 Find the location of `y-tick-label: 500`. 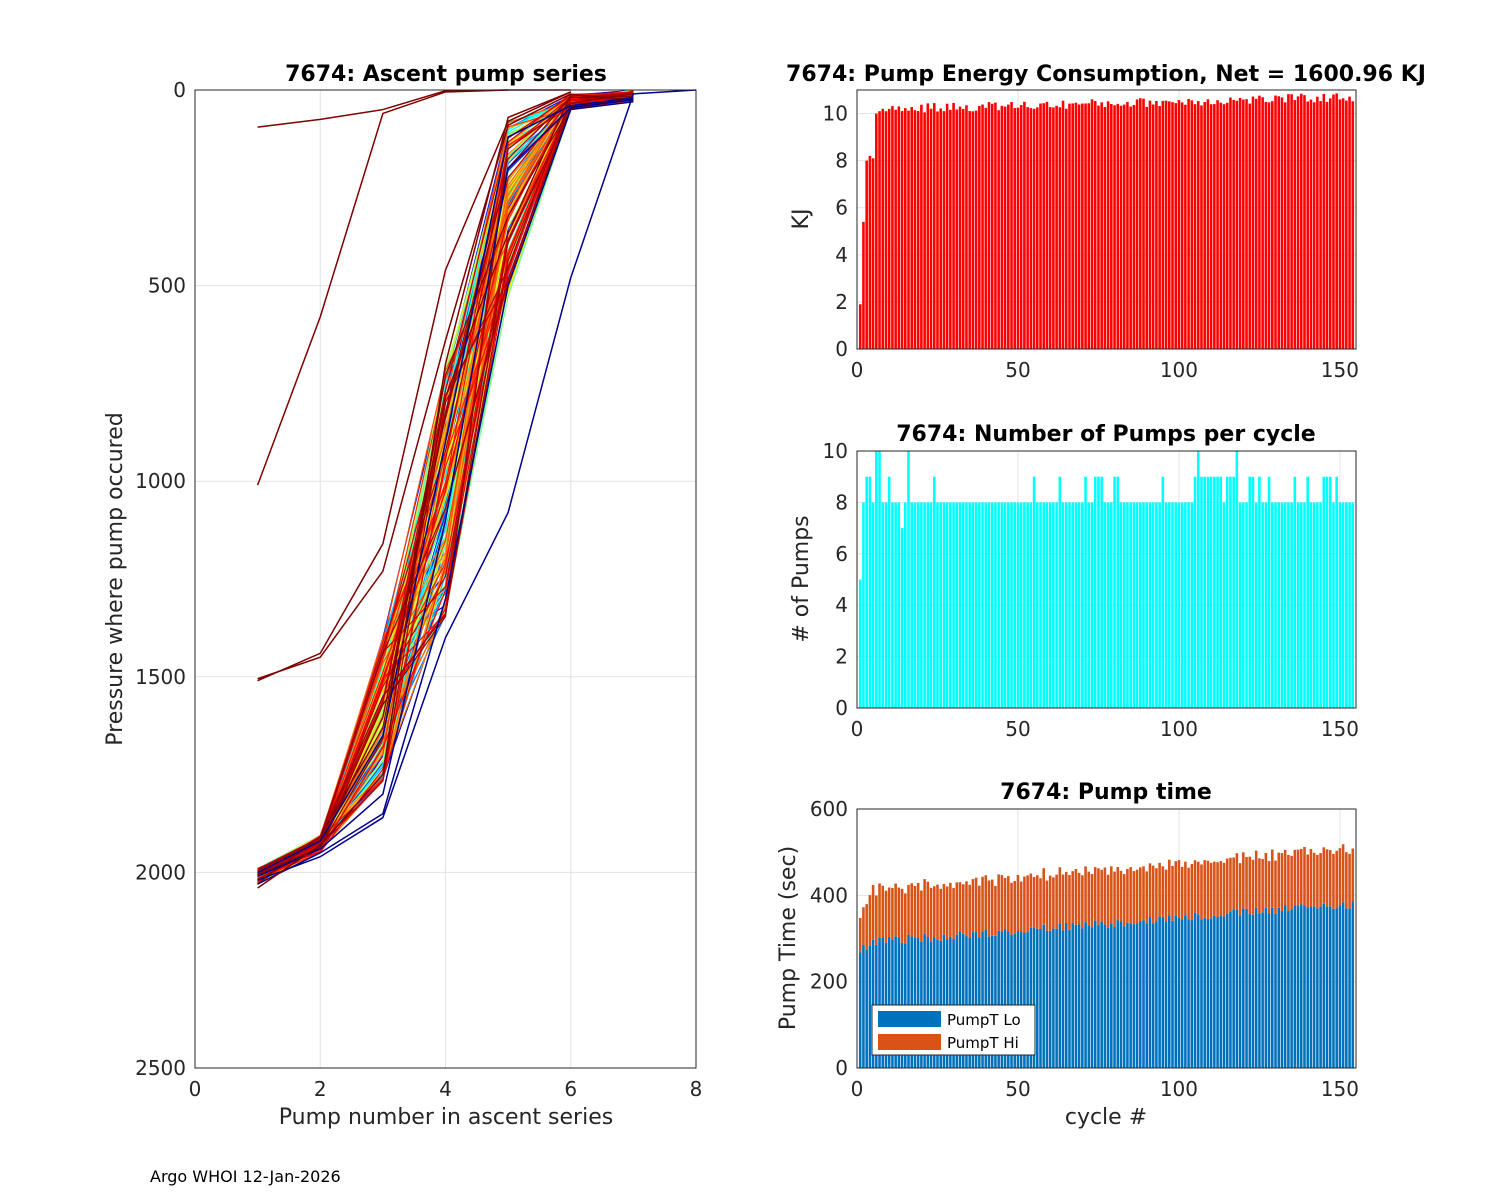

y-tick-label: 500 is located at coordinates (167, 286).